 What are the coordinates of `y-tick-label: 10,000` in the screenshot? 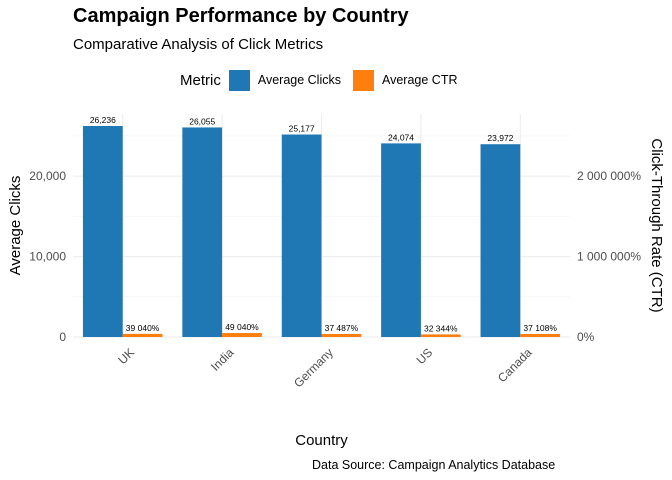 It's located at (47, 257).